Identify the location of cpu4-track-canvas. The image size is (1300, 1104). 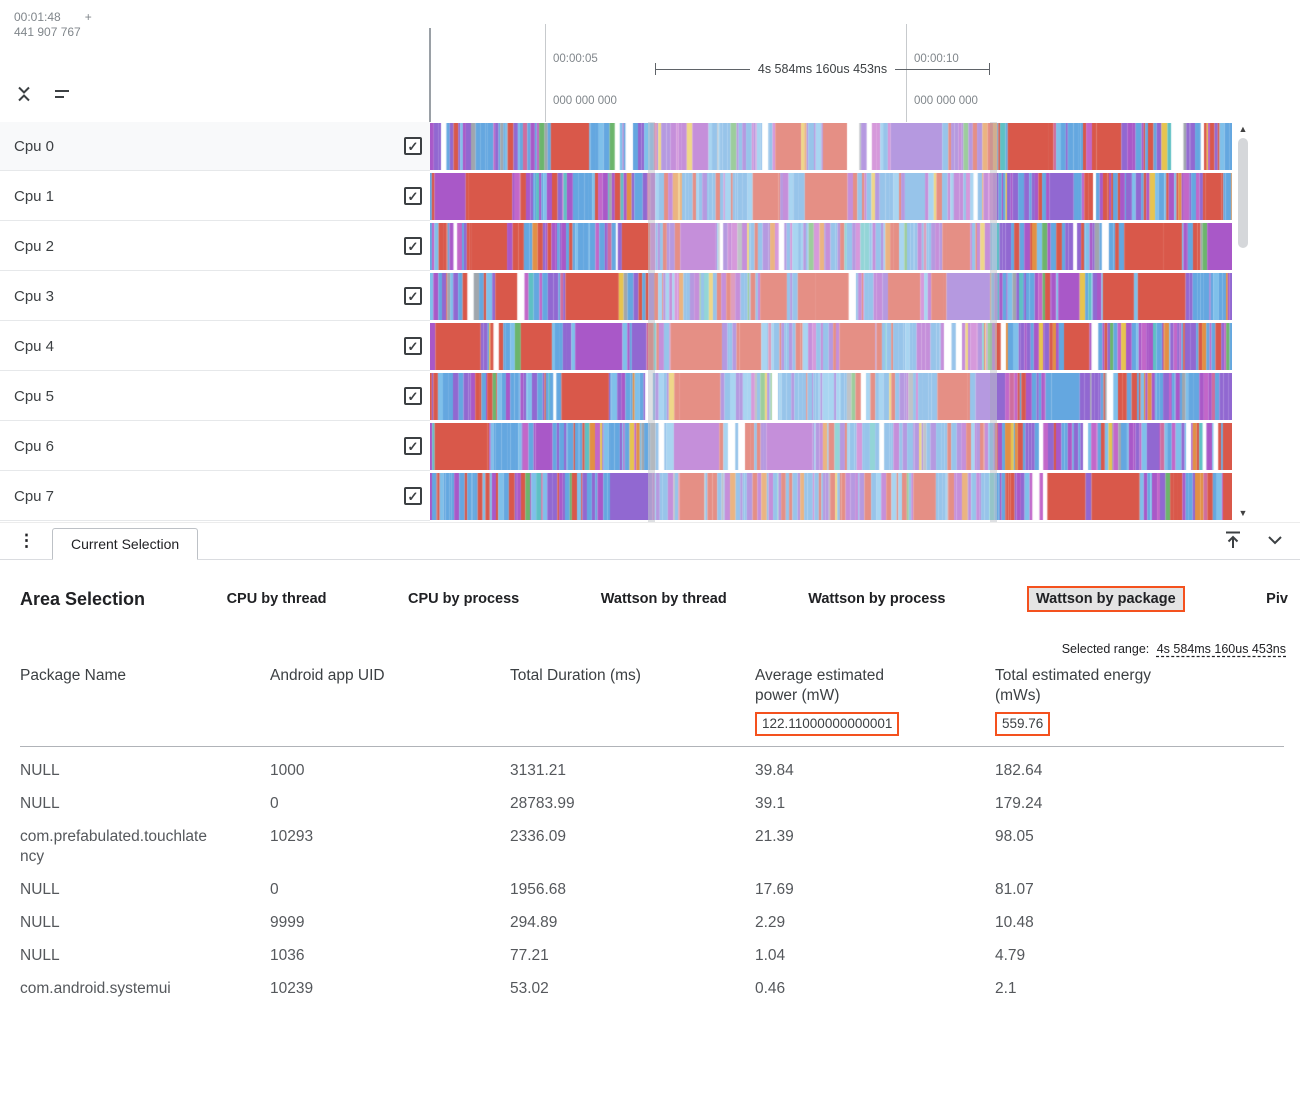
(831, 346).